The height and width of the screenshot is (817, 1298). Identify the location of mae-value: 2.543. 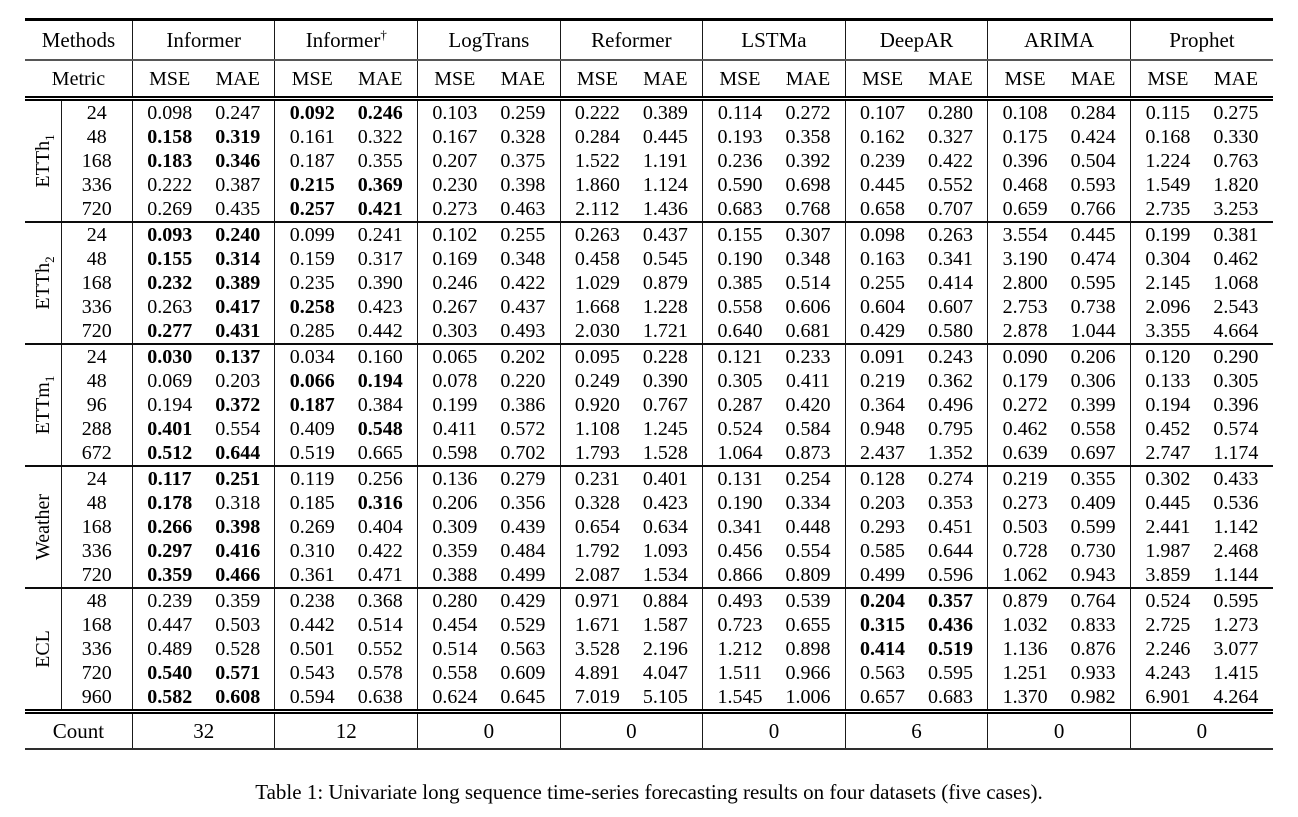
(1236, 307).